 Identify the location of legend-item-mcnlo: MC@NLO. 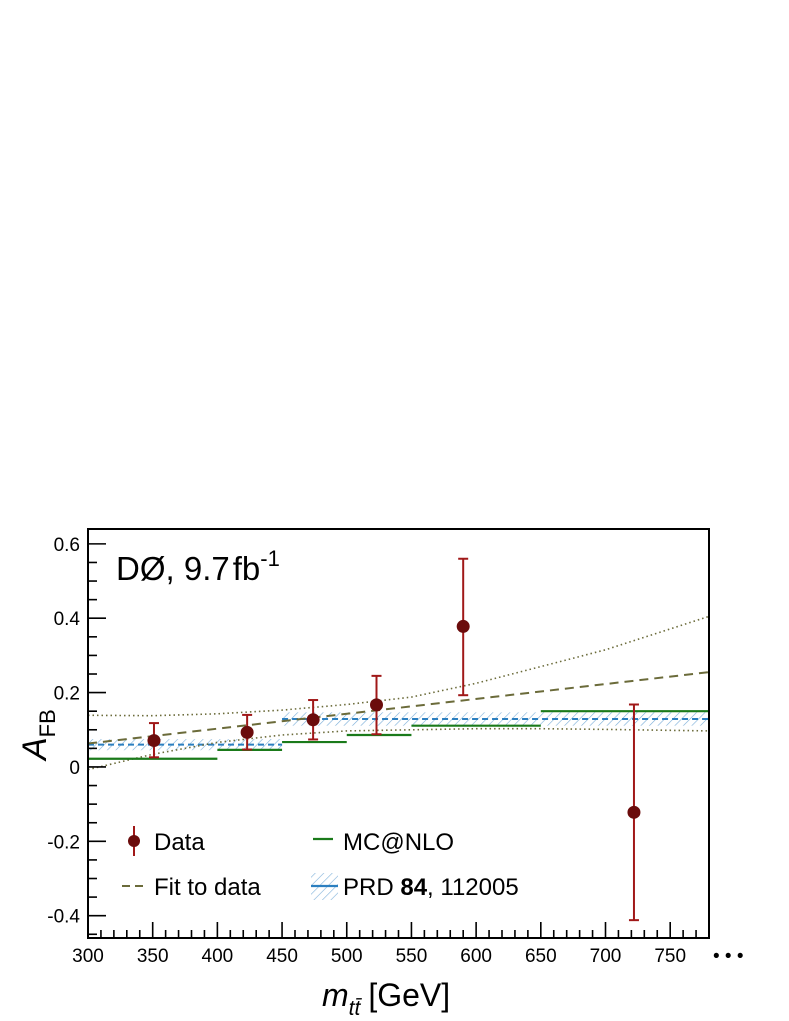
(383, 842).